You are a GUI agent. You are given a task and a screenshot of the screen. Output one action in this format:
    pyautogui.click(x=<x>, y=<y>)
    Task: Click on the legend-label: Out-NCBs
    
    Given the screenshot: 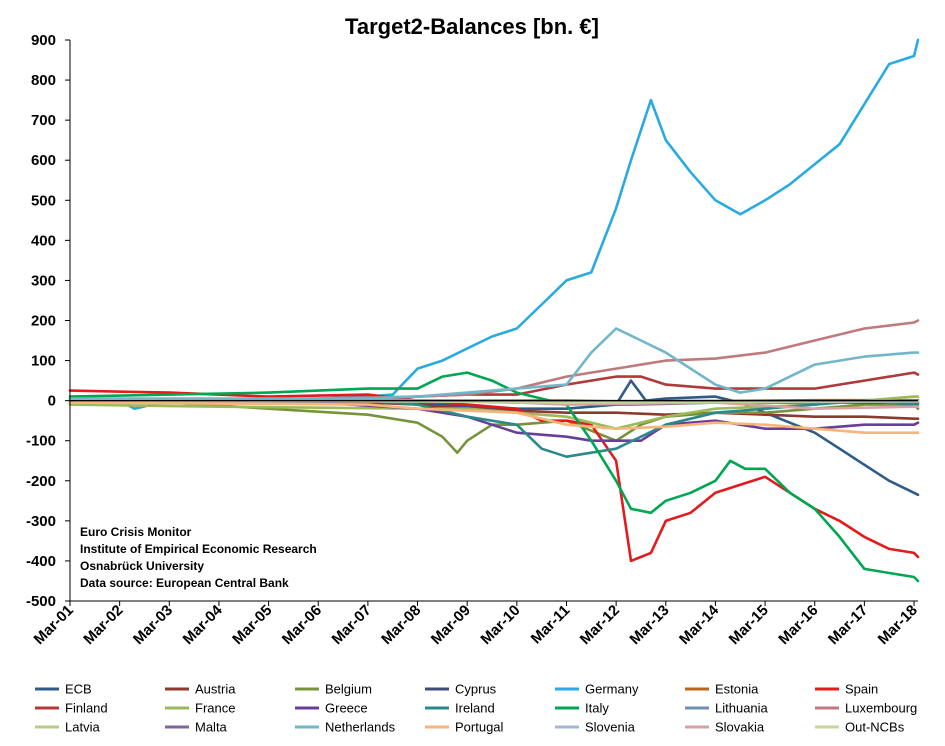 What is the action you would take?
    pyautogui.click(x=875, y=727)
    